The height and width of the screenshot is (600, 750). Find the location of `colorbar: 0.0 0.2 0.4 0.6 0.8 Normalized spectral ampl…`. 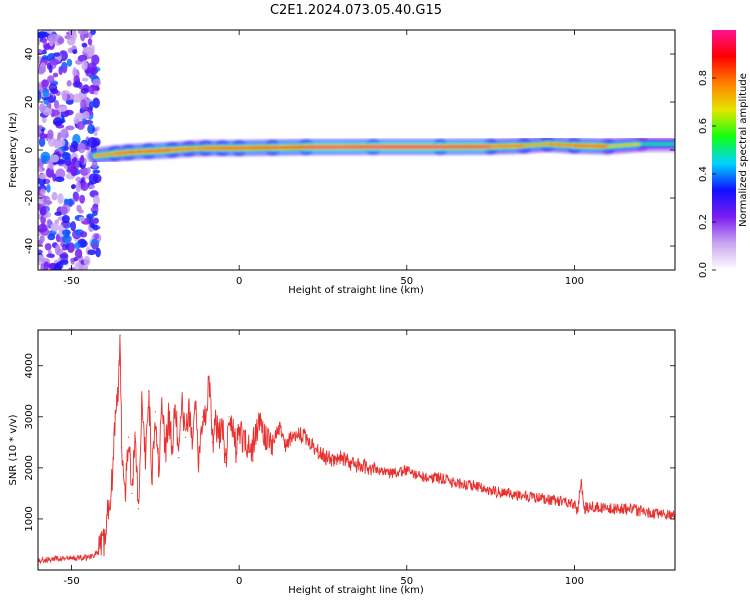

colorbar: 0.0 0.2 0.4 0.6 0.8 Normalized spectral ampl… is located at coordinates (723, 154).